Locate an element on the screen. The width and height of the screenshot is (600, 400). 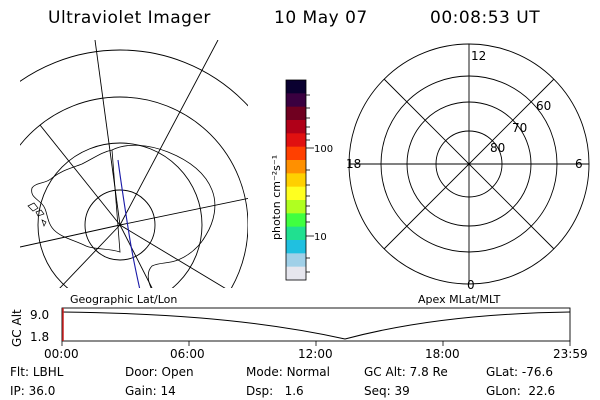
colorbar-frame is located at coordinates (296, 180).